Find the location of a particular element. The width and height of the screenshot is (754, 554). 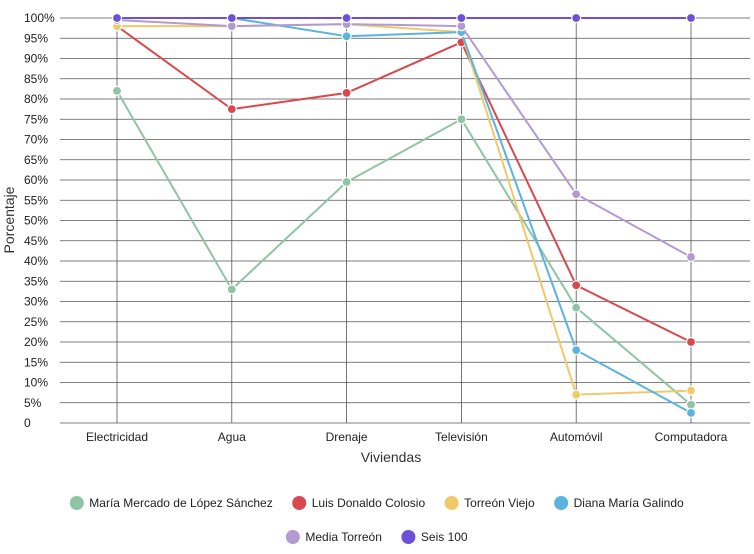

x-tick-label: Computadora is located at coordinates (691, 437).